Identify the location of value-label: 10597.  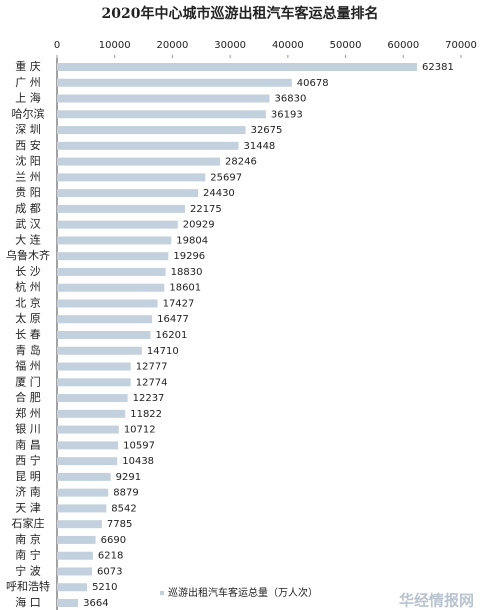
(139, 445).